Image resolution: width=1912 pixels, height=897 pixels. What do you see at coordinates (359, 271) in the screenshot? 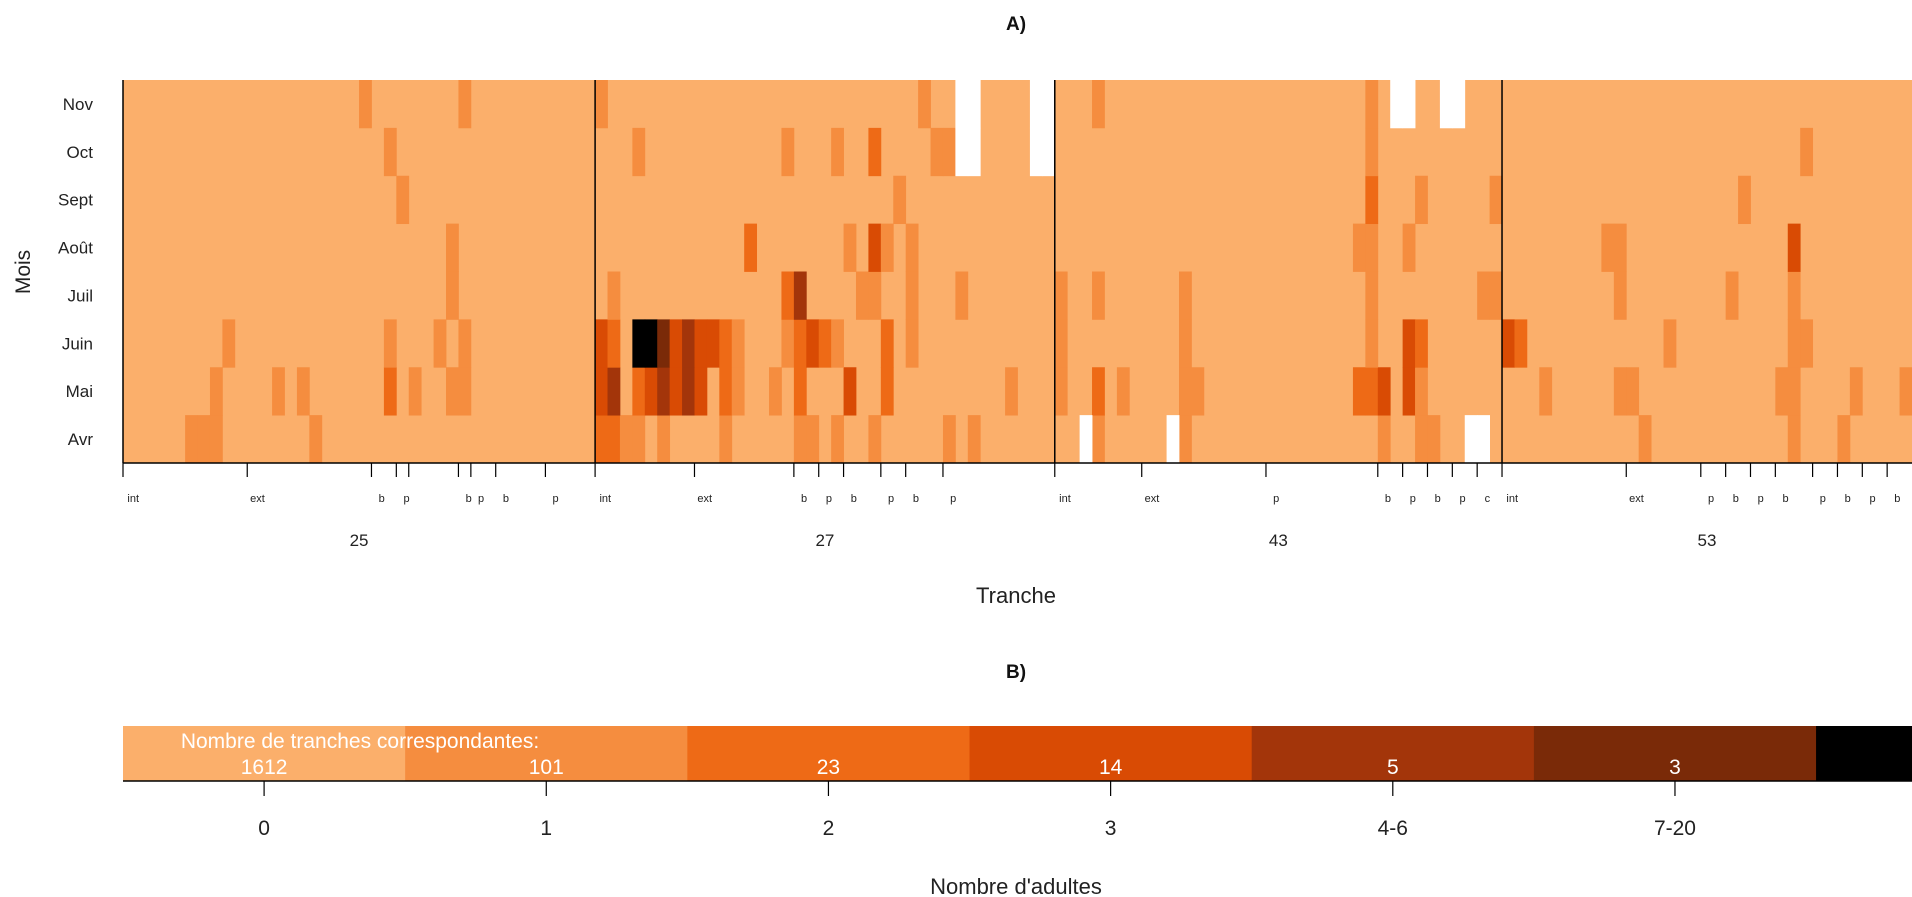
I see `group-background` at bounding box center [359, 271].